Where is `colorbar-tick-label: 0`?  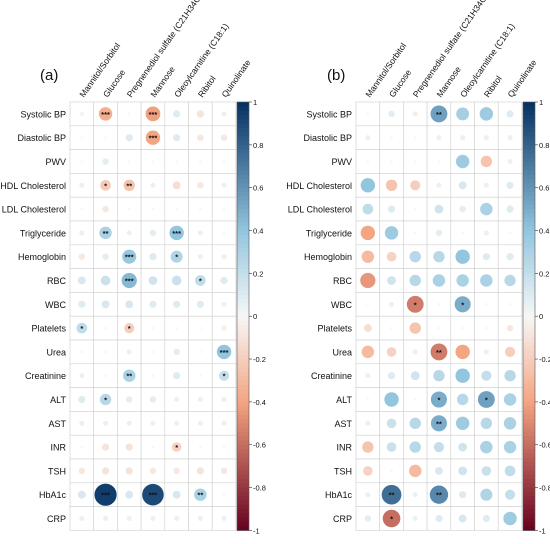 colorbar-tick-label: 0 is located at coordinates (255, 316).